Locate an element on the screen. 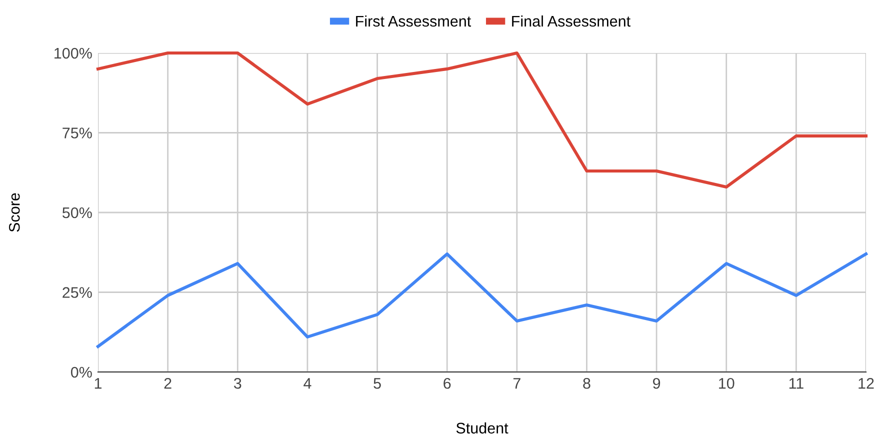  legend-label: Final Assessment is located at coordinates (571, 21).